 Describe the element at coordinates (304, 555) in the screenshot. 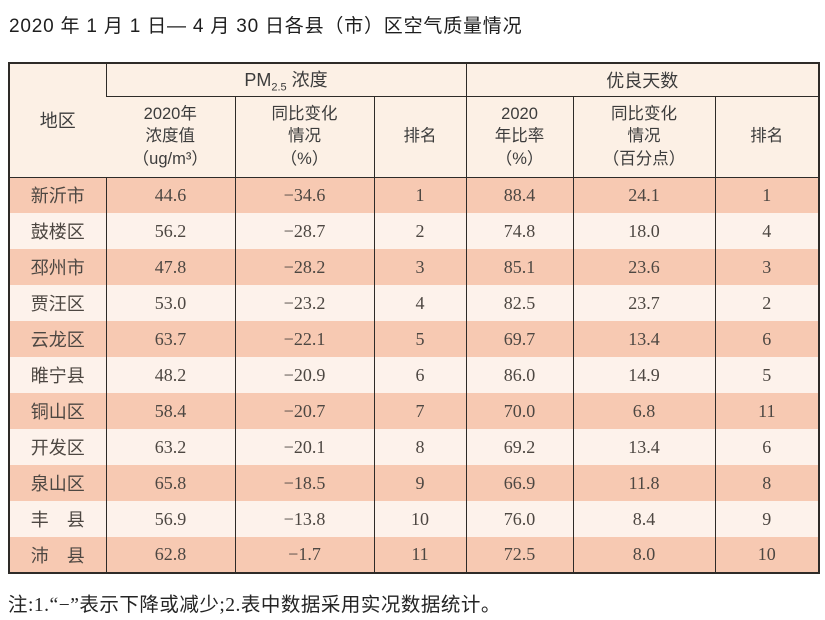

I see `pm-change-cell: −1.7` at that location.